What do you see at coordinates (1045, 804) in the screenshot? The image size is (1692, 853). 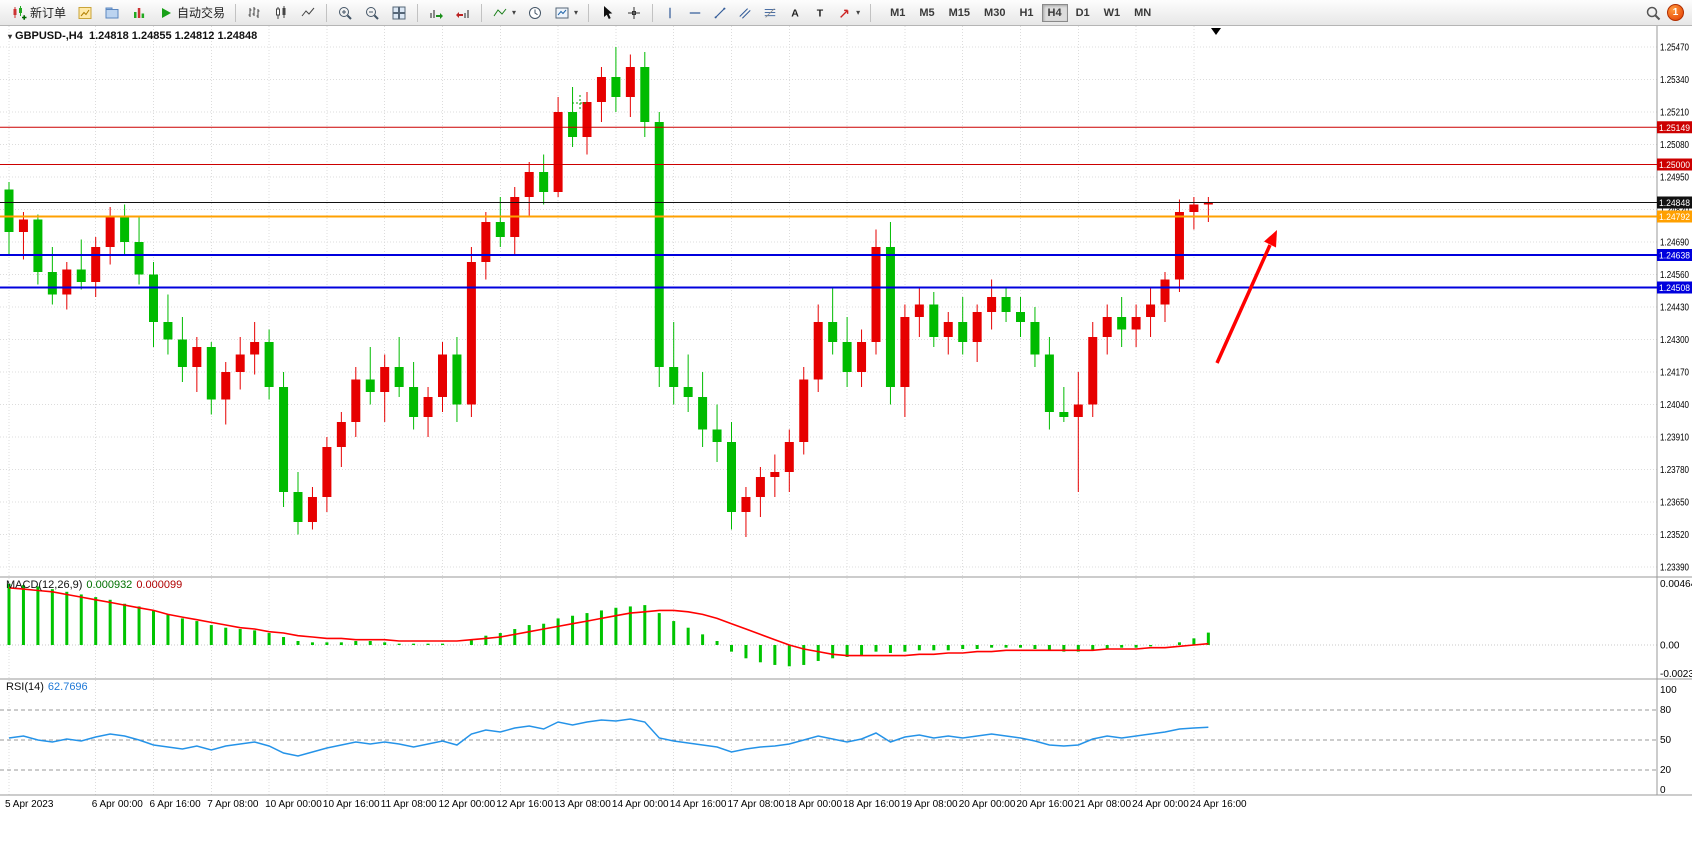 I see `time-axis-label: 20 Apr 16:00` at bounding box center [1045, 804].